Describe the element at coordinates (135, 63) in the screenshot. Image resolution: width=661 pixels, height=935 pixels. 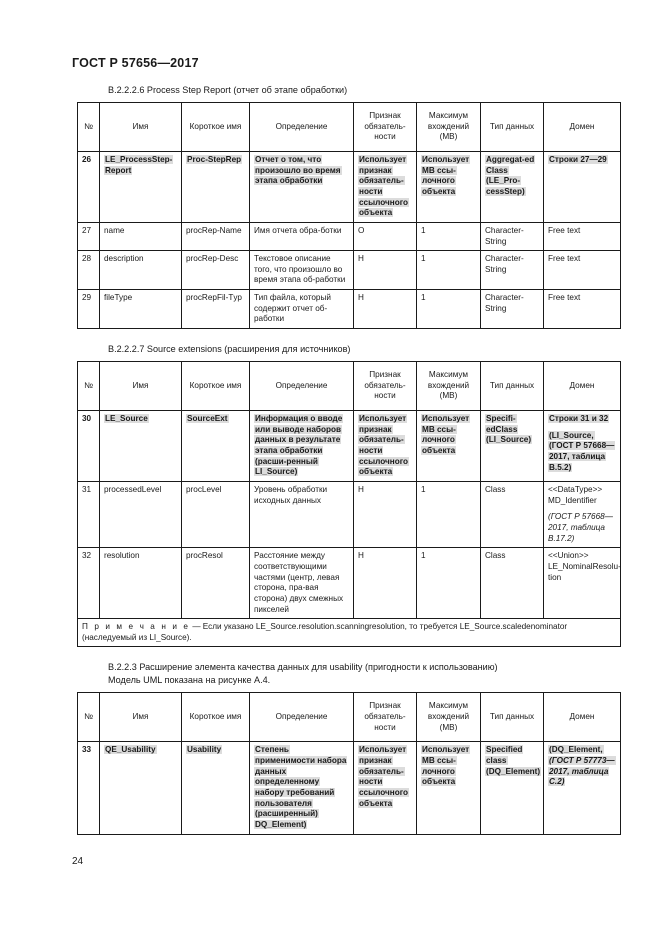
I see `document-standard-header: ГОСТ Р 57656—2017` at that location.